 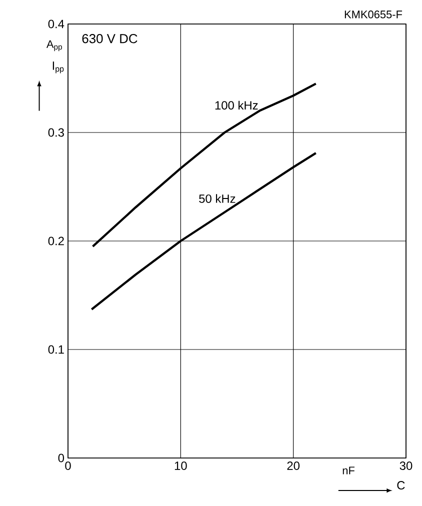 I want to click on x-tick-label: 30, so click(x=406, y=466).